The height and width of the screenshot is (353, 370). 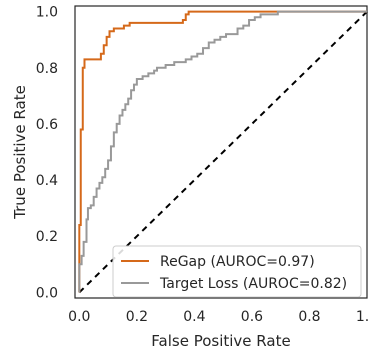 I want to click on y-tick-label: 0.0, so click(x=47, y=293).